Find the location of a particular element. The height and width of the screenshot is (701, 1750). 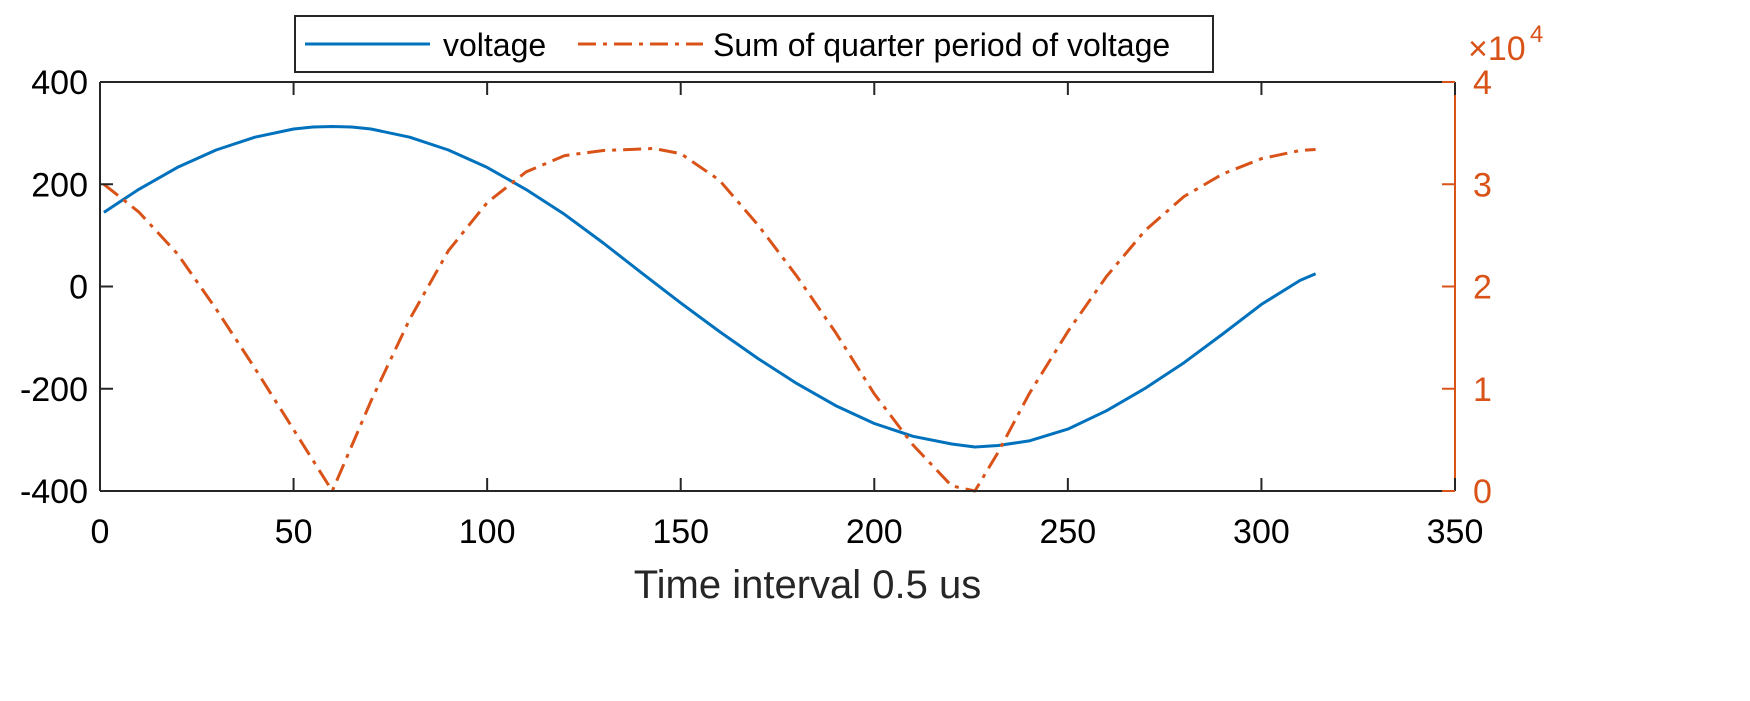

right-y-tick-label: 2 is located at coordinates (1482, 288).